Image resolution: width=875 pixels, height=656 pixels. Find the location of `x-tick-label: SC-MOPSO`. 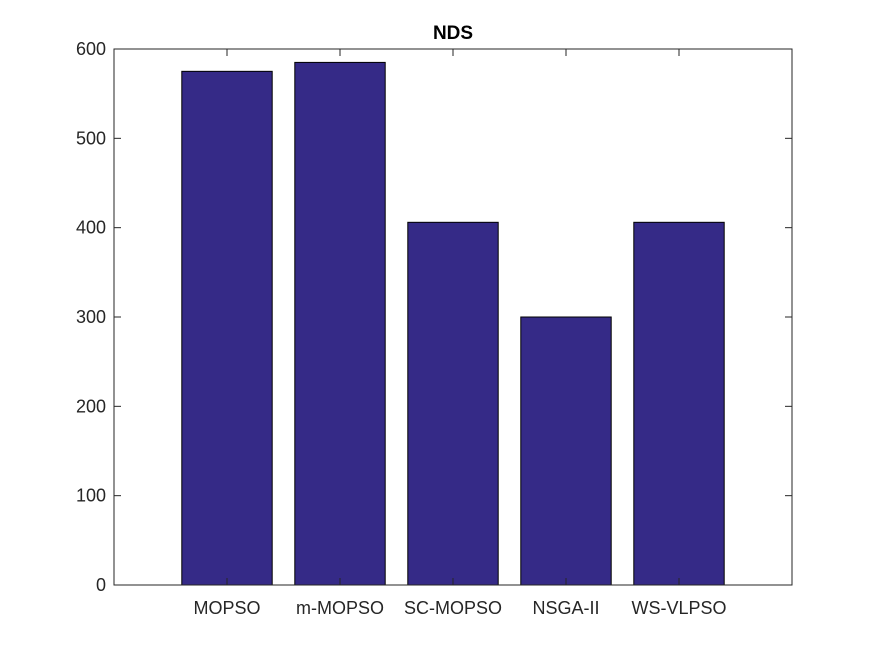

x-tick-label: SC-MOPSO is located at coordinates (453, 608).